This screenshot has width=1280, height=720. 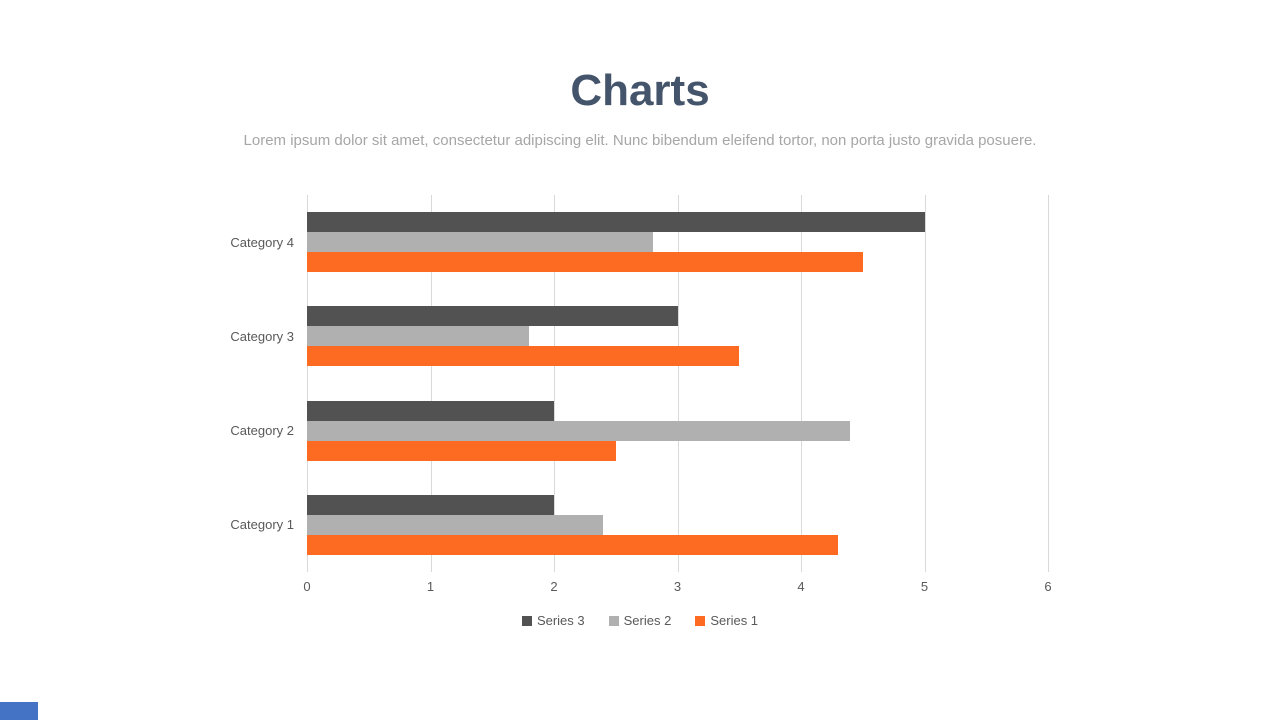 I want to click on bar-series1-category4, so click(x=585, y=262).